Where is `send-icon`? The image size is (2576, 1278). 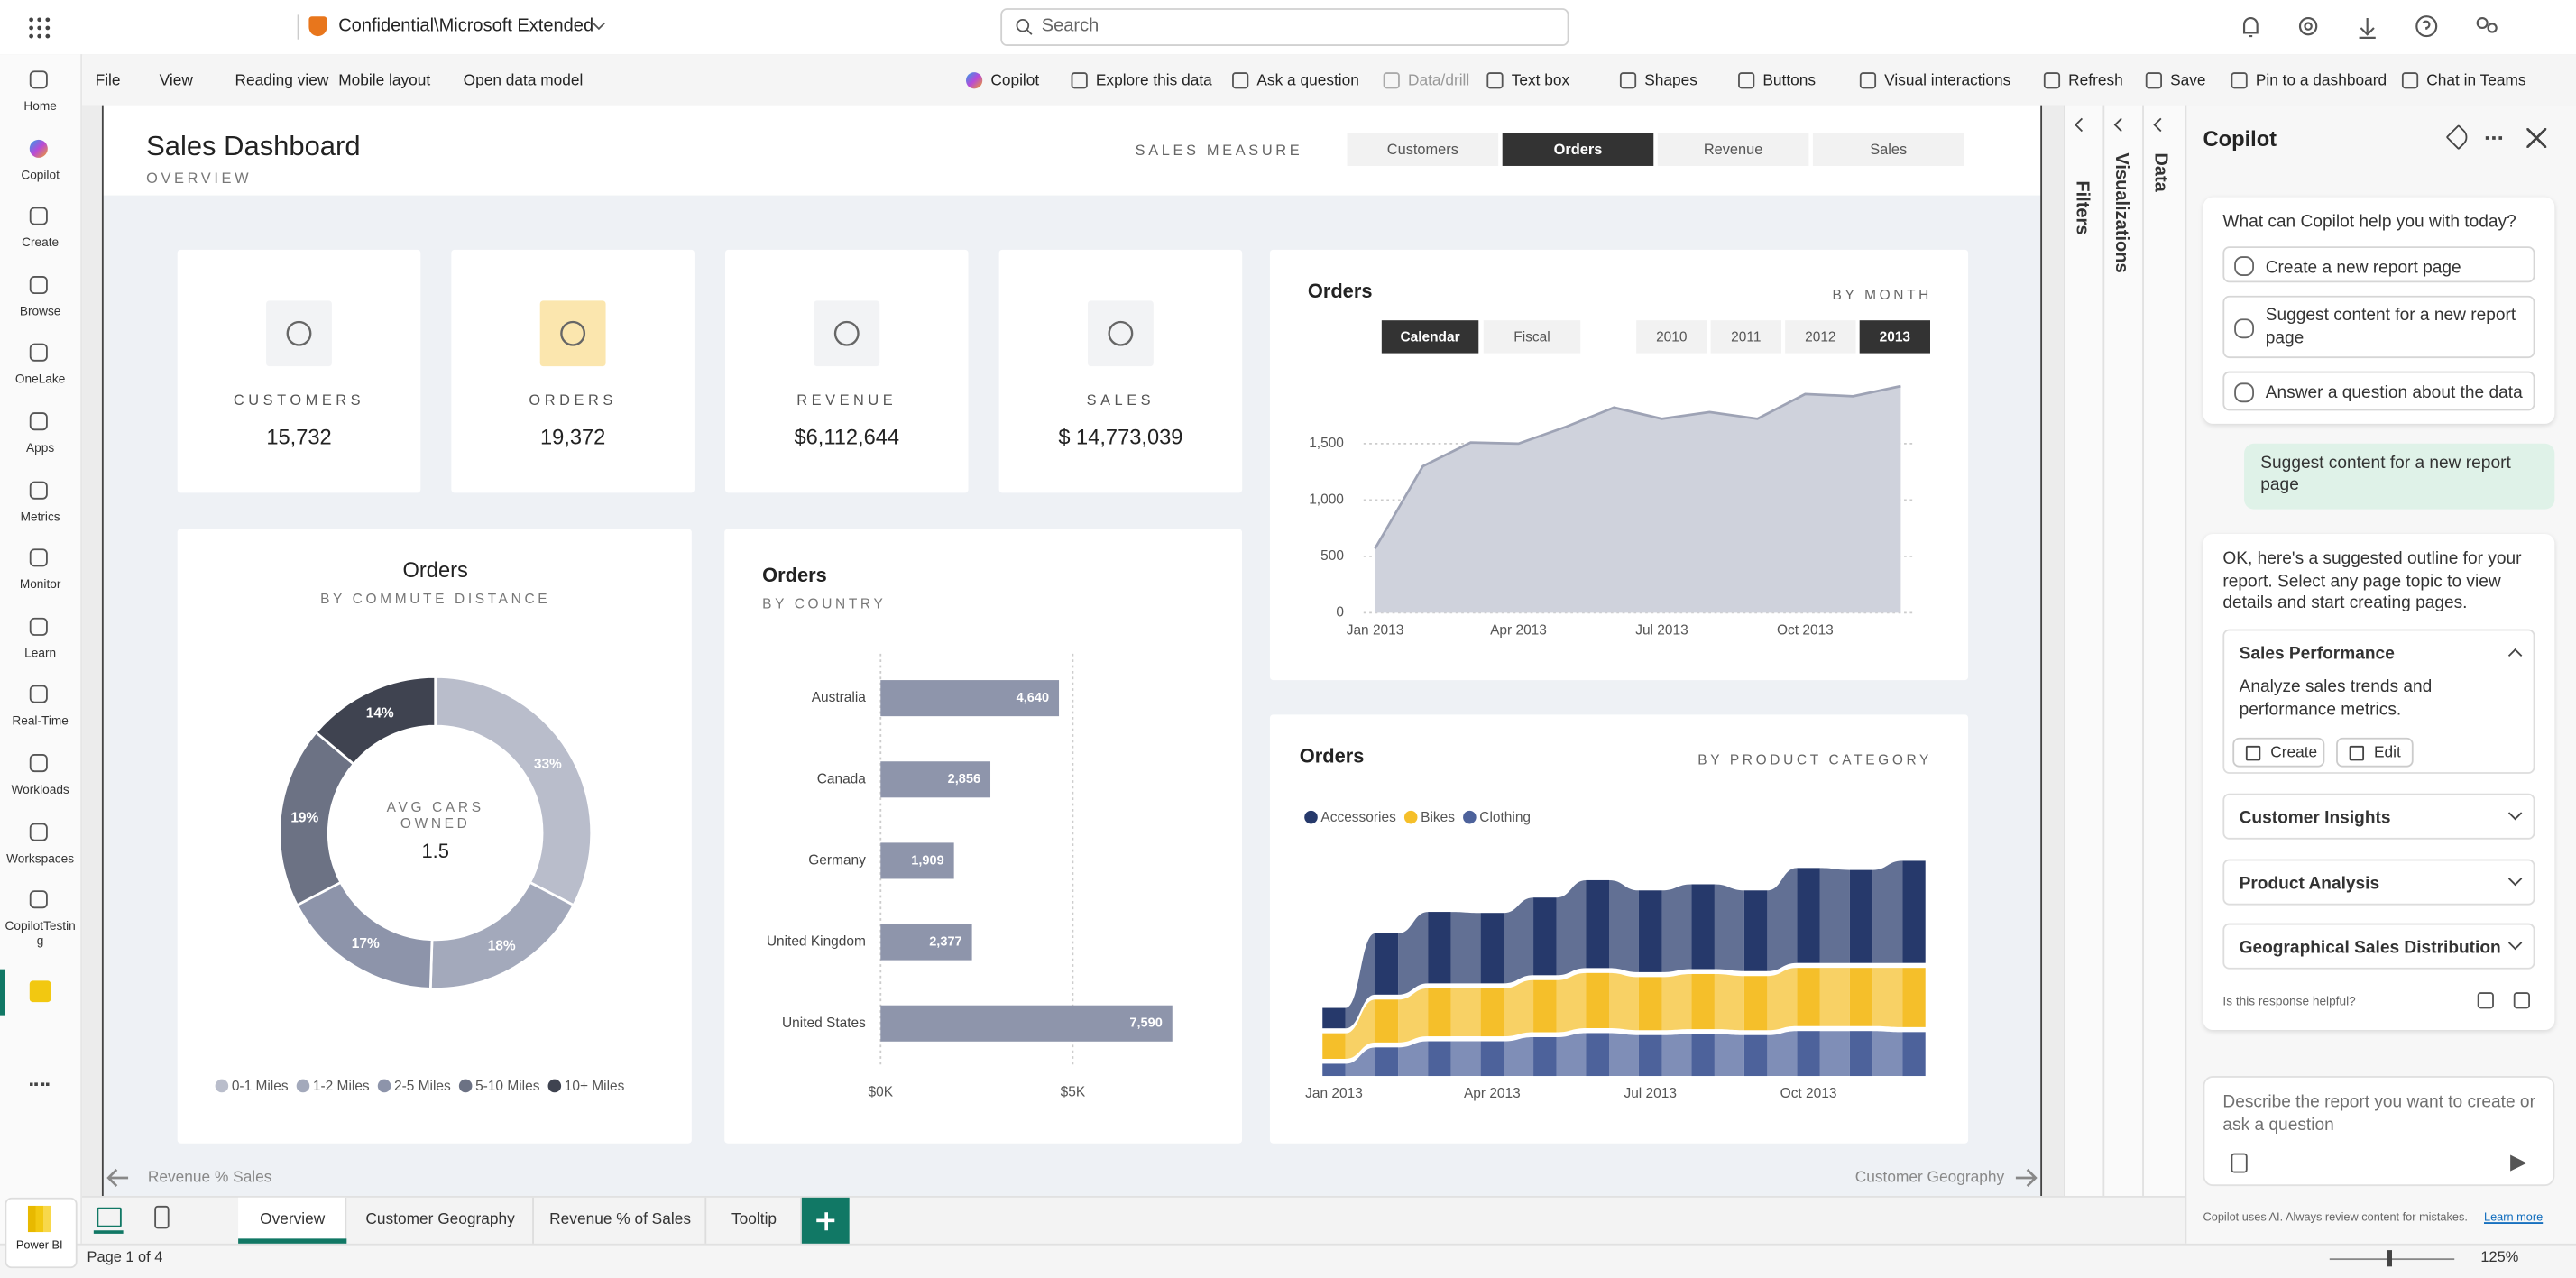 send-icon is located at coordinates (2518, 1162).